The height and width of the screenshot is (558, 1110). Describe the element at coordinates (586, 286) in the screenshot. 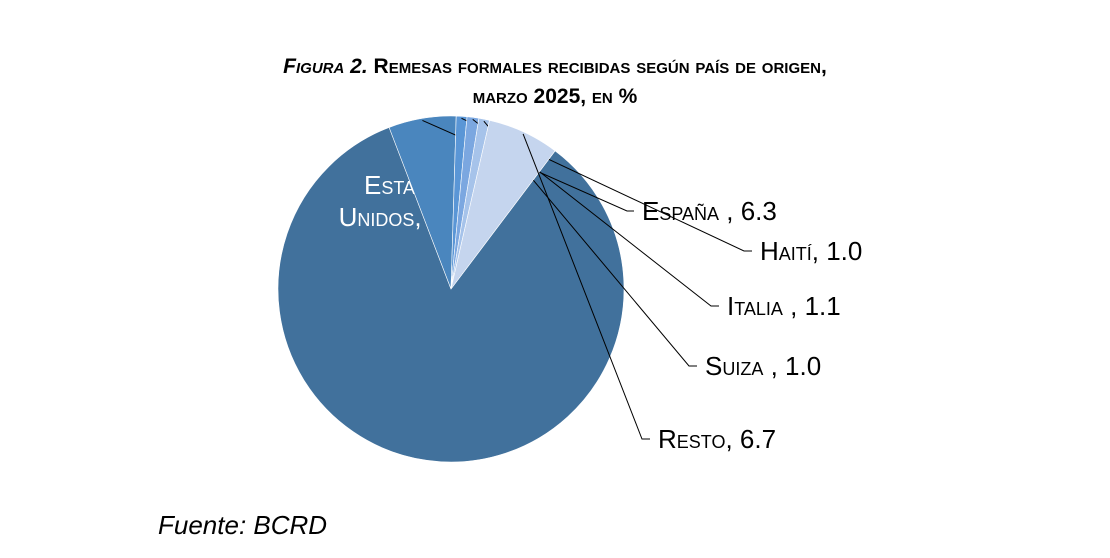

I see `leader-line-resto` at that location.